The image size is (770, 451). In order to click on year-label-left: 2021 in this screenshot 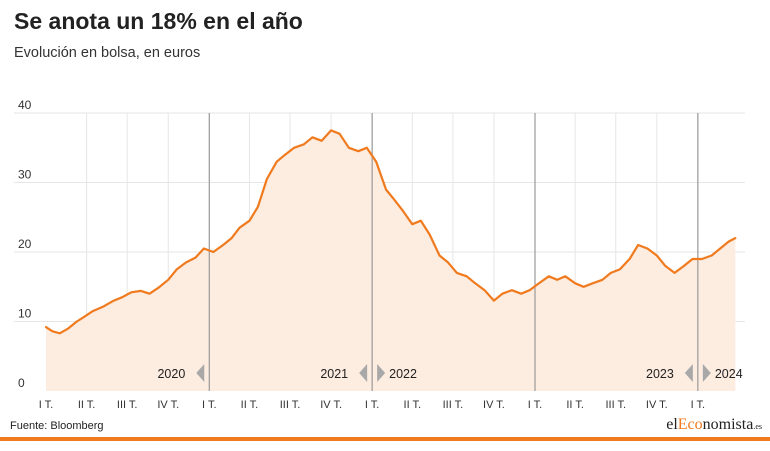, I will do `click(334, 374)`.